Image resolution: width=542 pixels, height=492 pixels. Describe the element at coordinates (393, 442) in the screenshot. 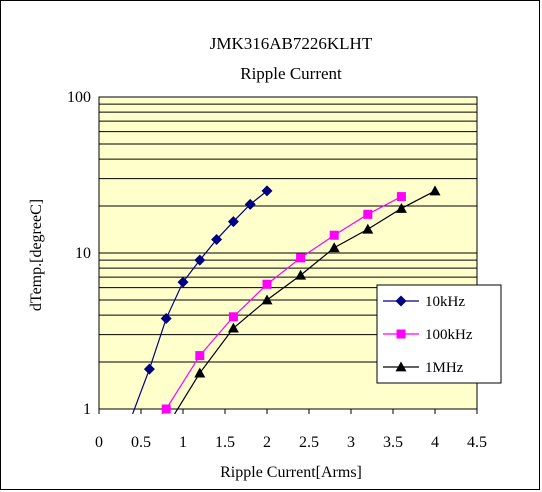

I see `x-tick-label: 3.5` at that location.